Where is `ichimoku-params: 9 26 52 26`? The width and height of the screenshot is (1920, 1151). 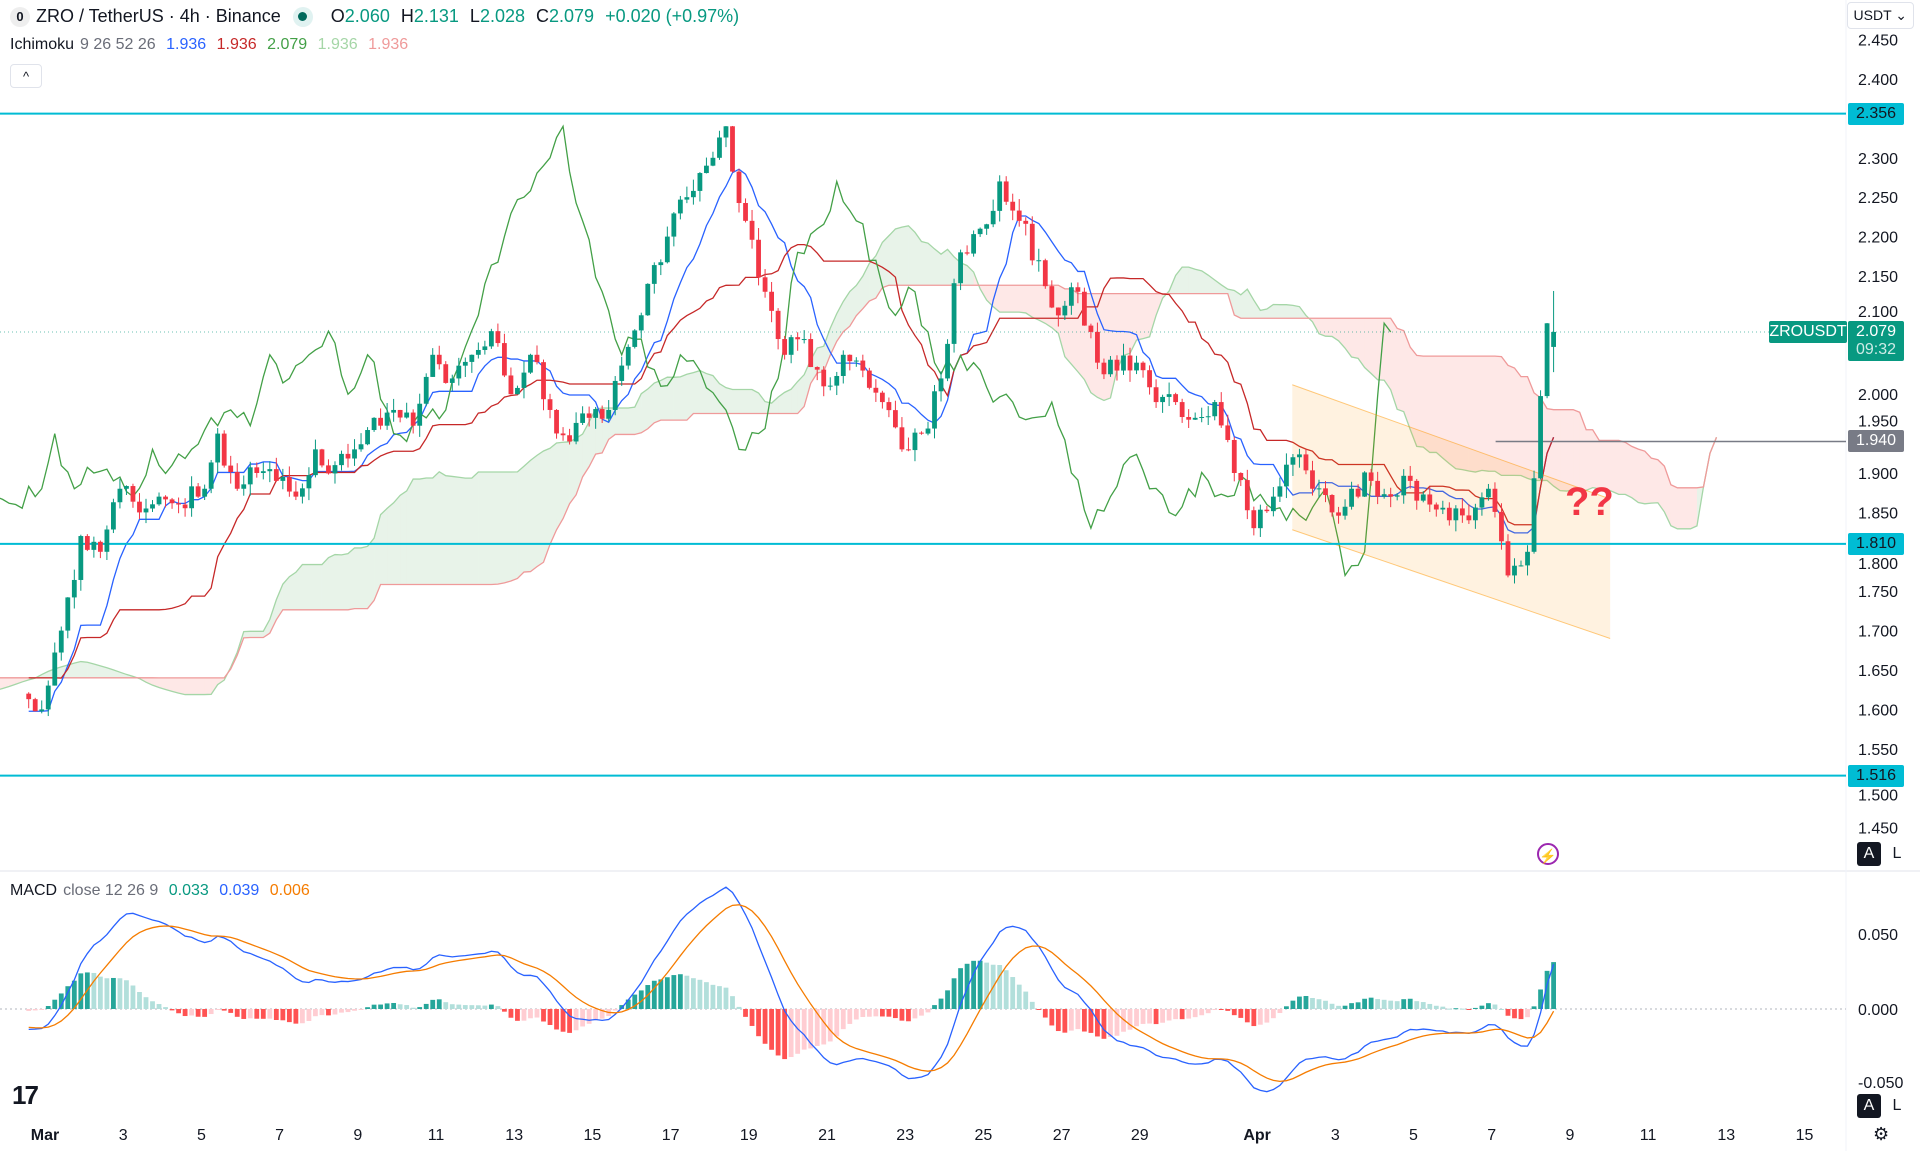
ichimoku-params: 9 26 52 26 is located at coordinates (118, 44).